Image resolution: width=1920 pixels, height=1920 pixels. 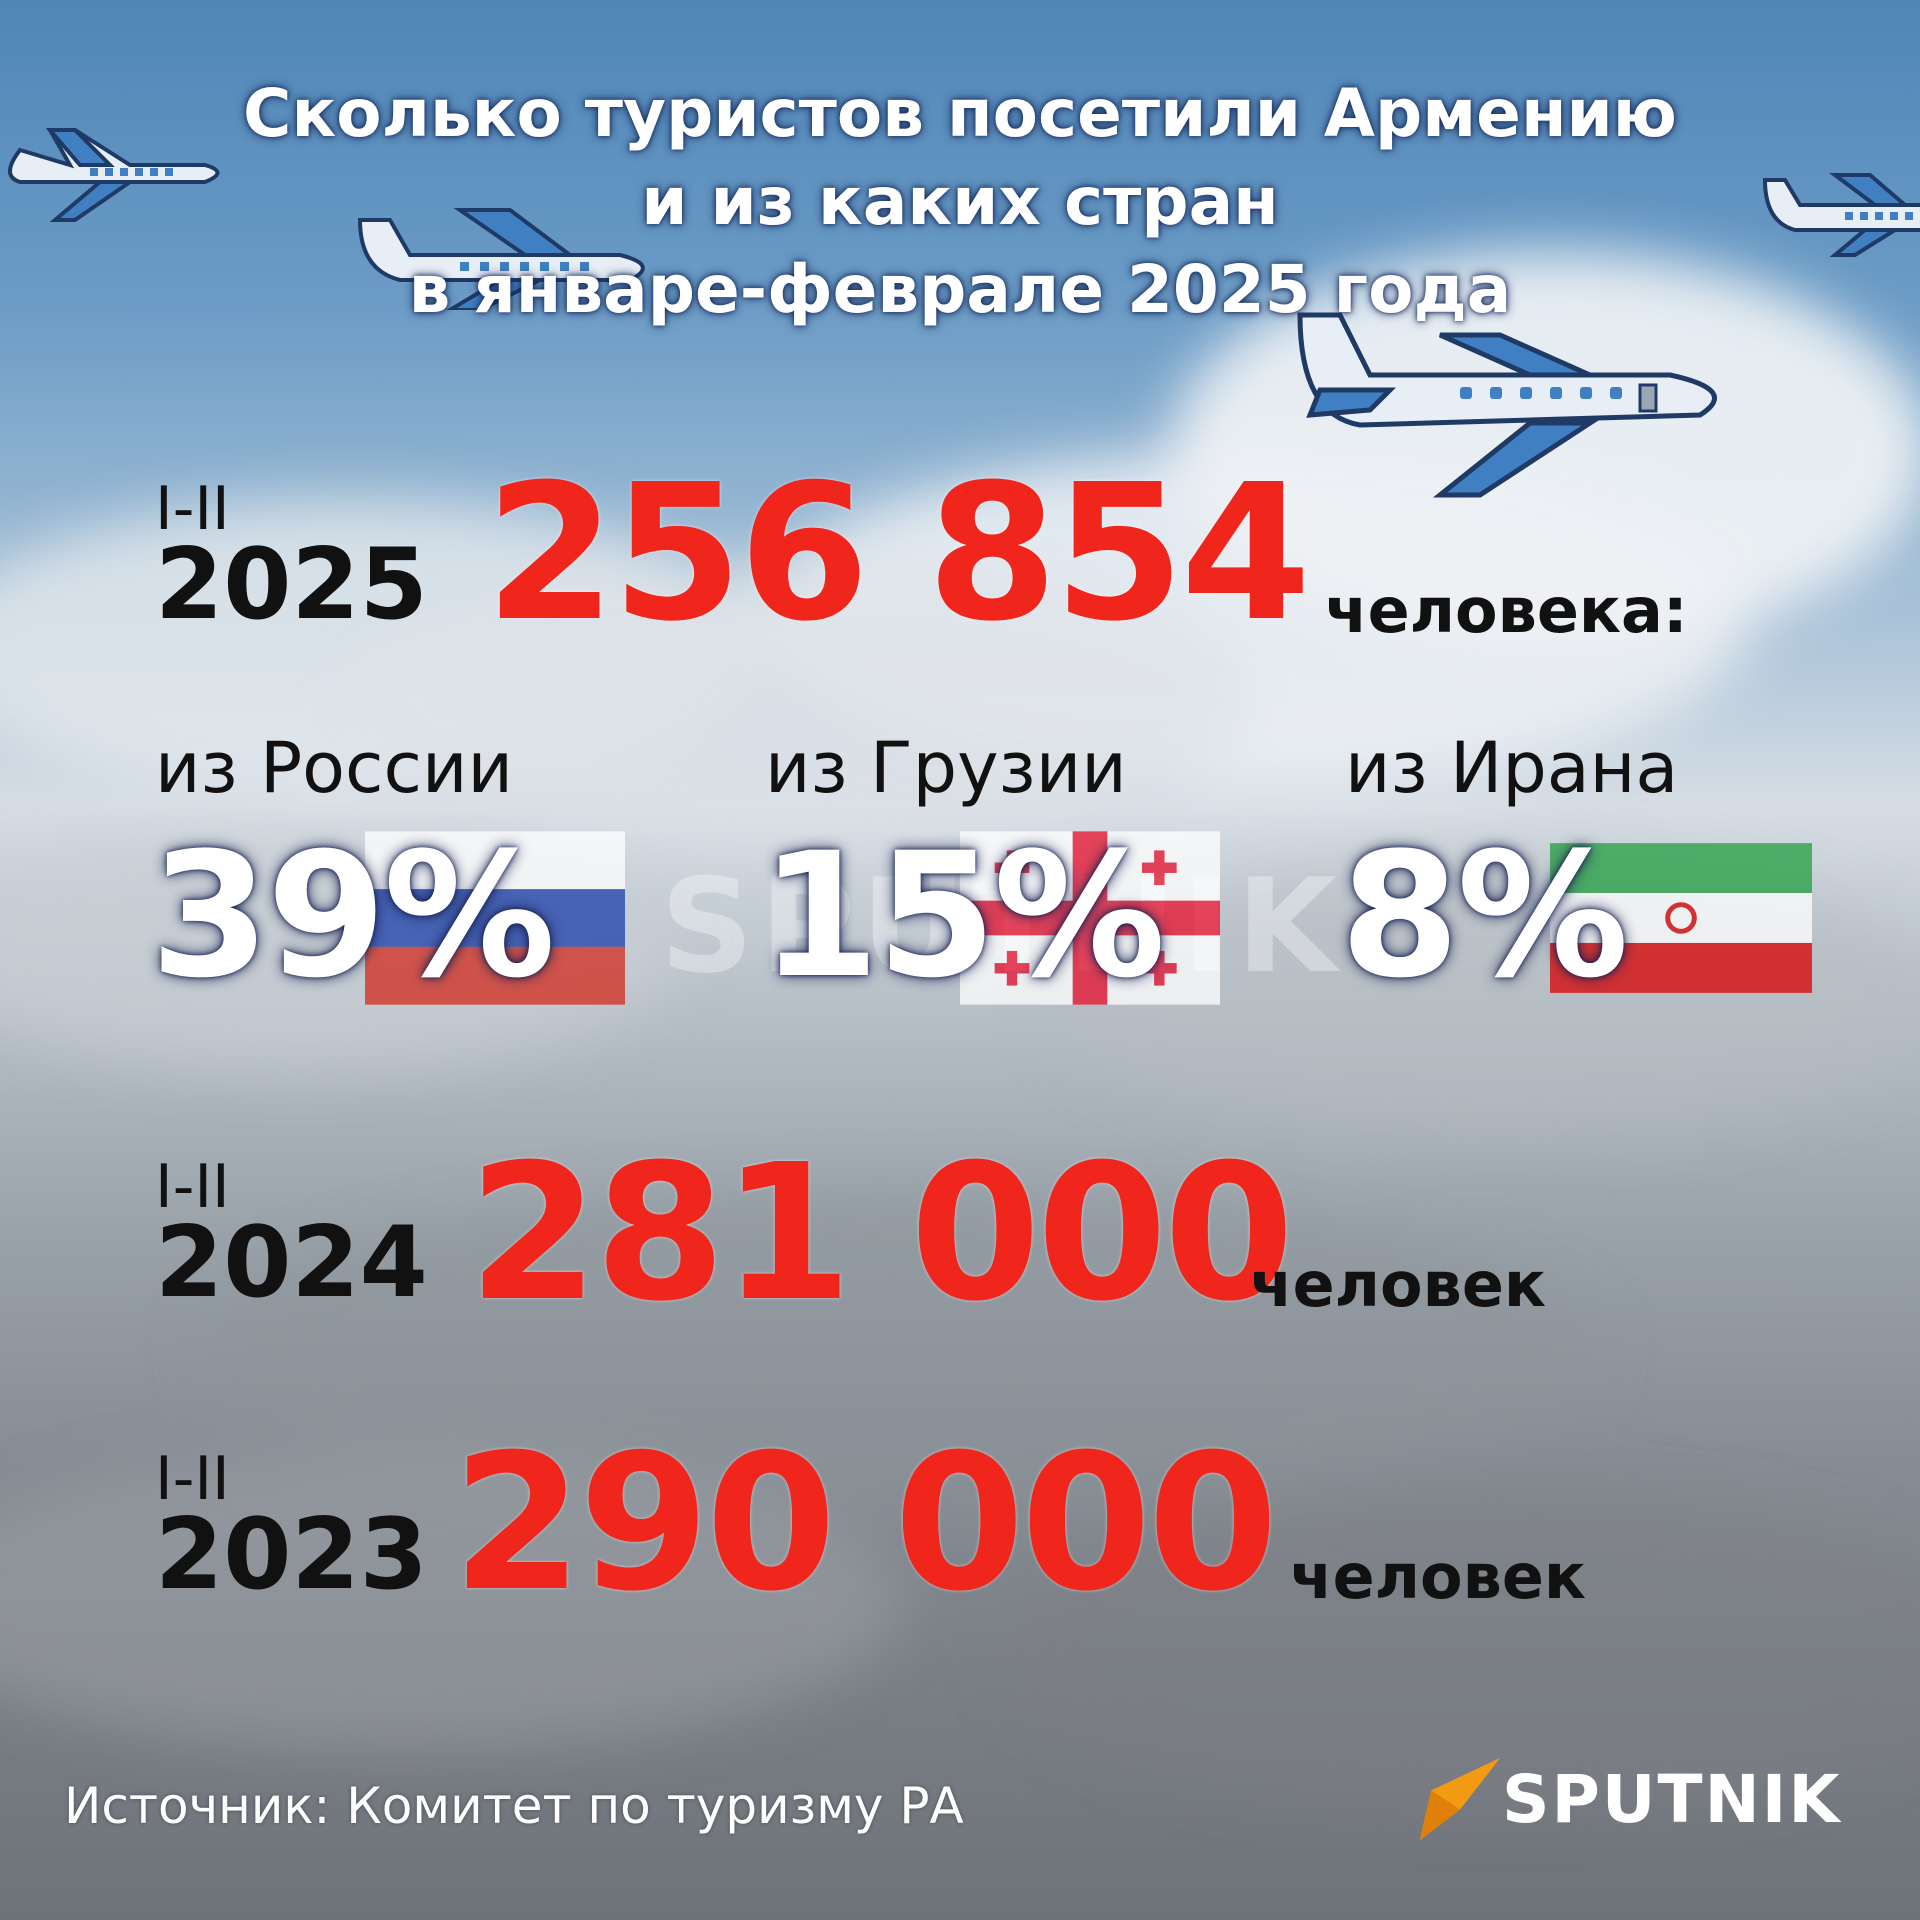 What do you see at coordinates (1484, 915) in the screenshot?
I see `percent-iran: 8%` at bounding box center [1484, 915].